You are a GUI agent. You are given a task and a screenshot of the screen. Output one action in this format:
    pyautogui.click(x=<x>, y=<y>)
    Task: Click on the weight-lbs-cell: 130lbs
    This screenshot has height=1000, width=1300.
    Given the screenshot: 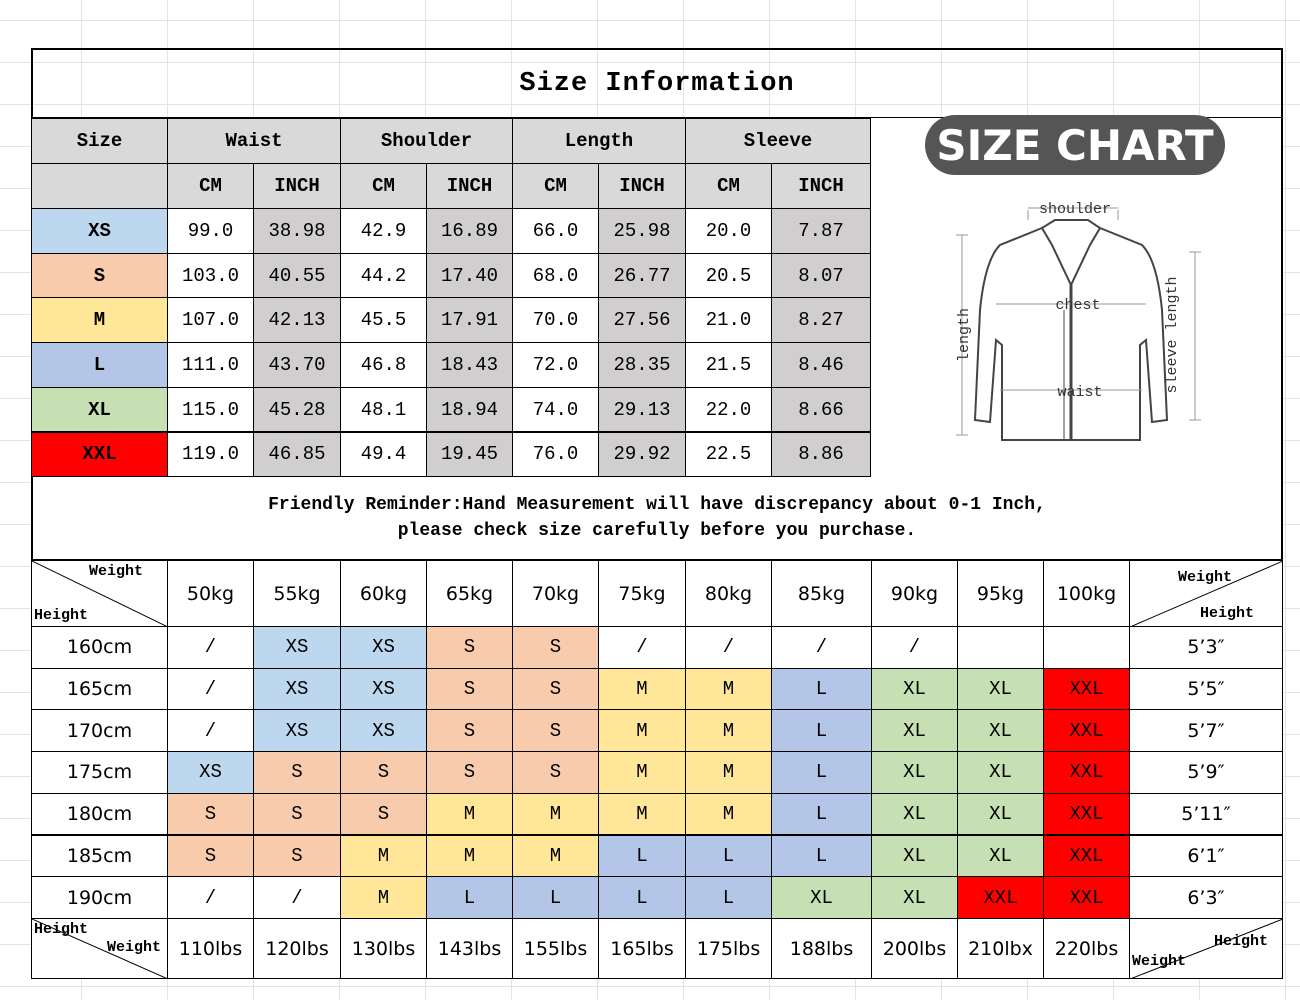 What is the action you would take?
    pyautogui.click(x=383, y=948)
    